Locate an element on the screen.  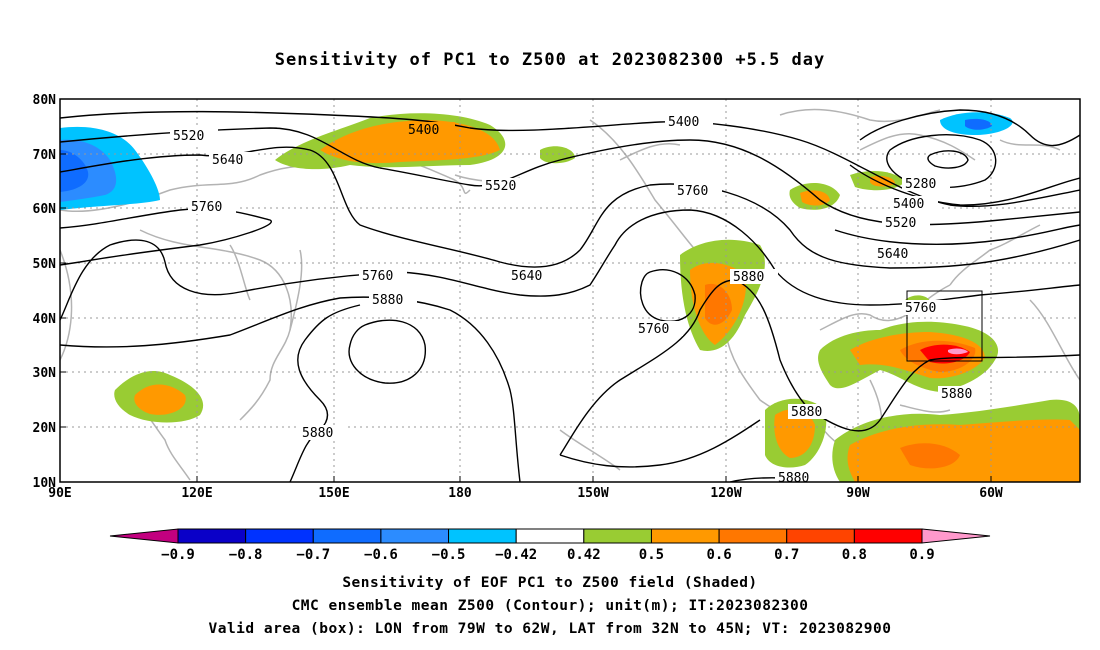
lat-labels: 80N 70N 60N 50N 40N 30N 20N 10N is located at coordinates (45, 292).